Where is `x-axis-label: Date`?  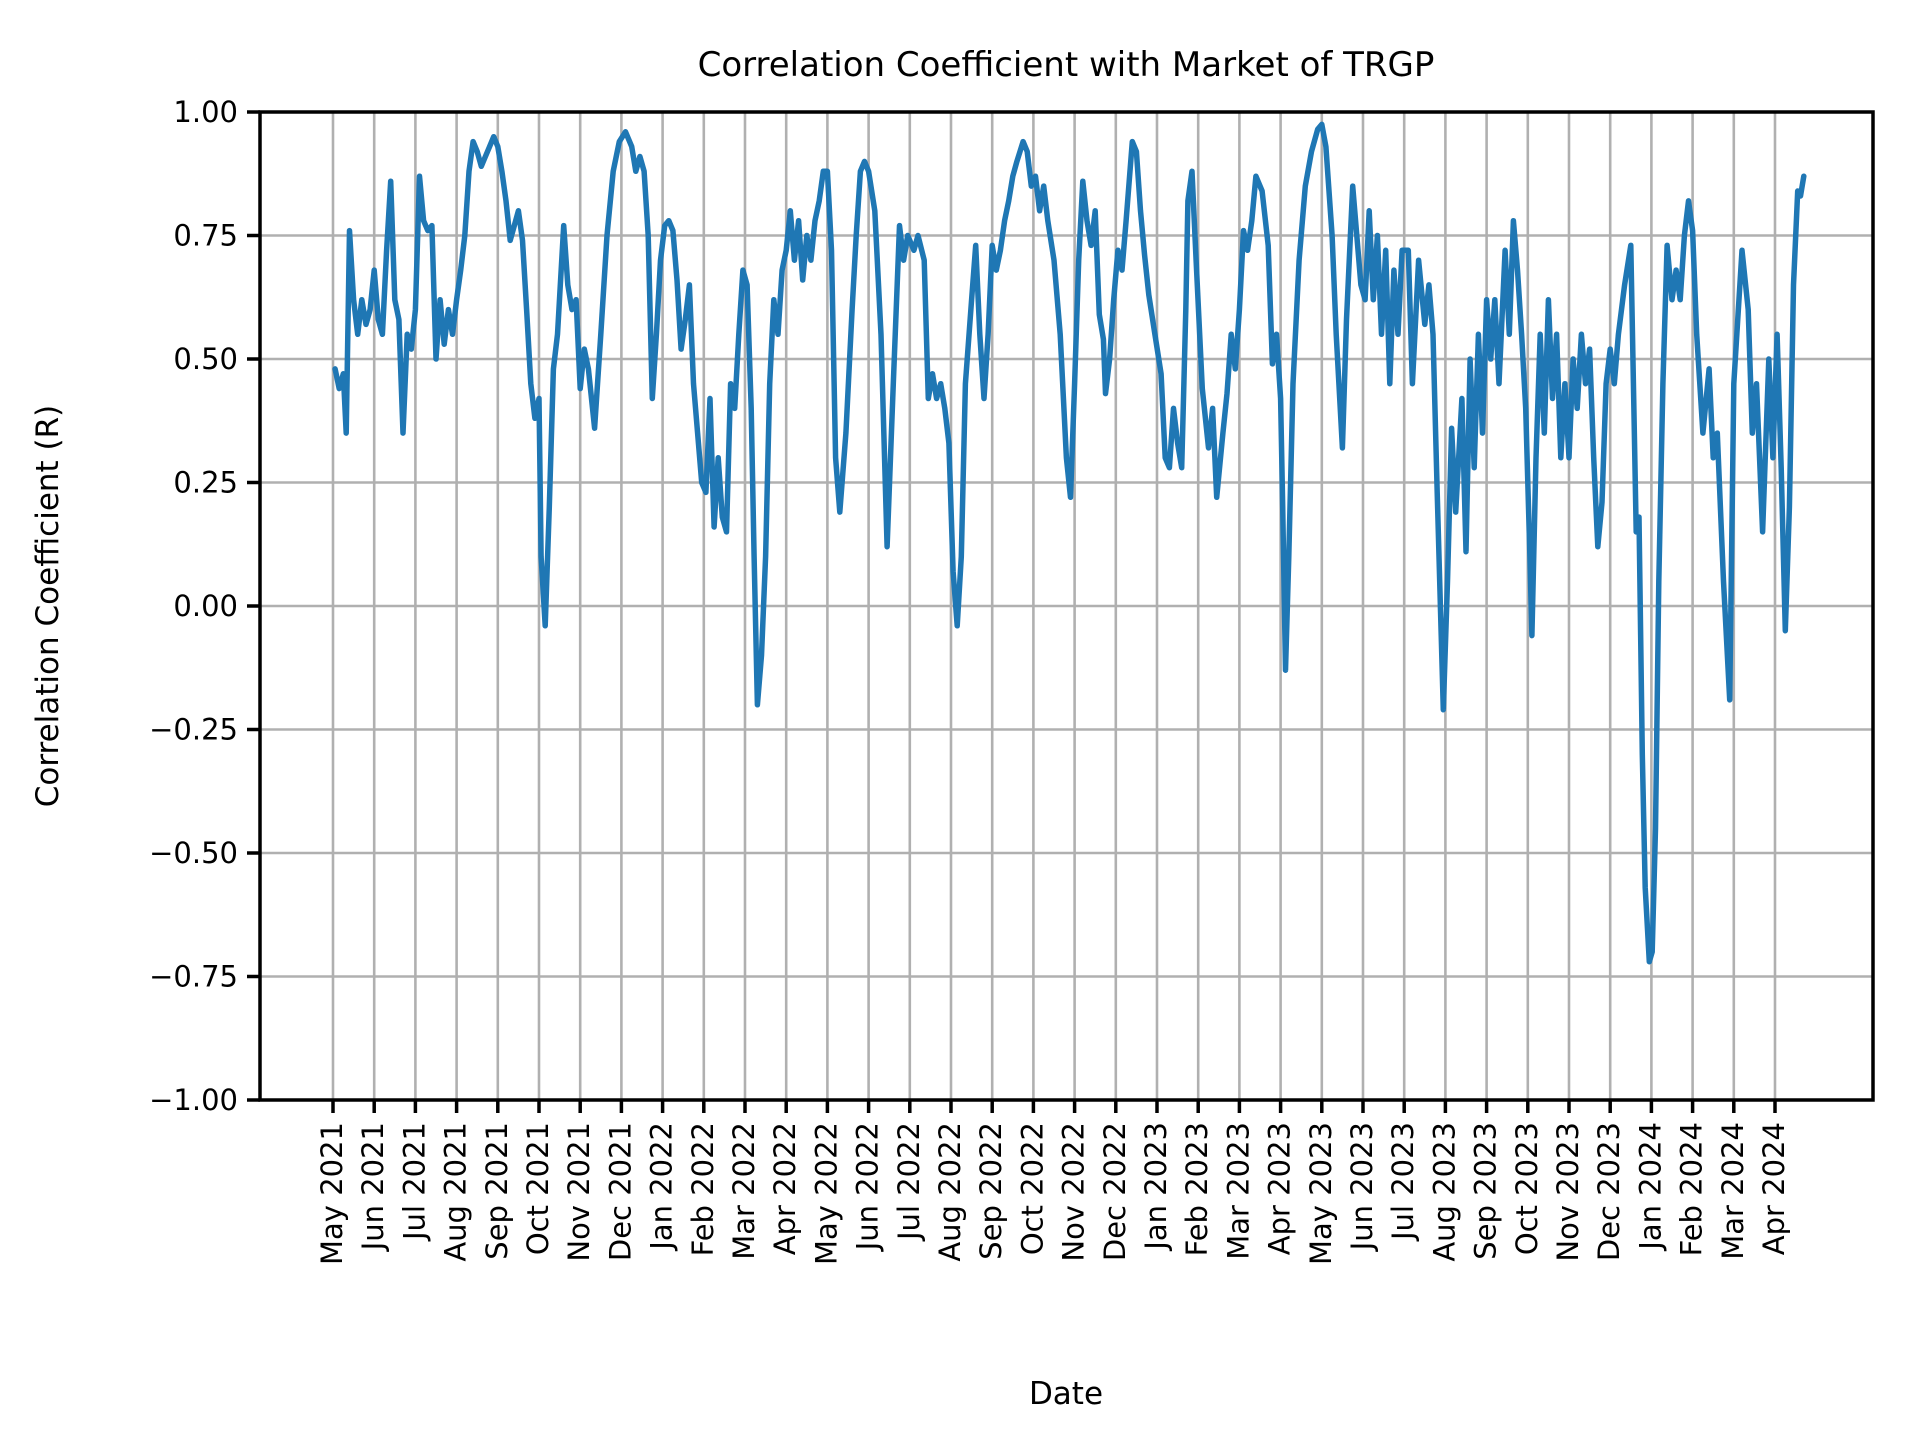 x-axis-label: Date is located at coordinates (1066, 1394).